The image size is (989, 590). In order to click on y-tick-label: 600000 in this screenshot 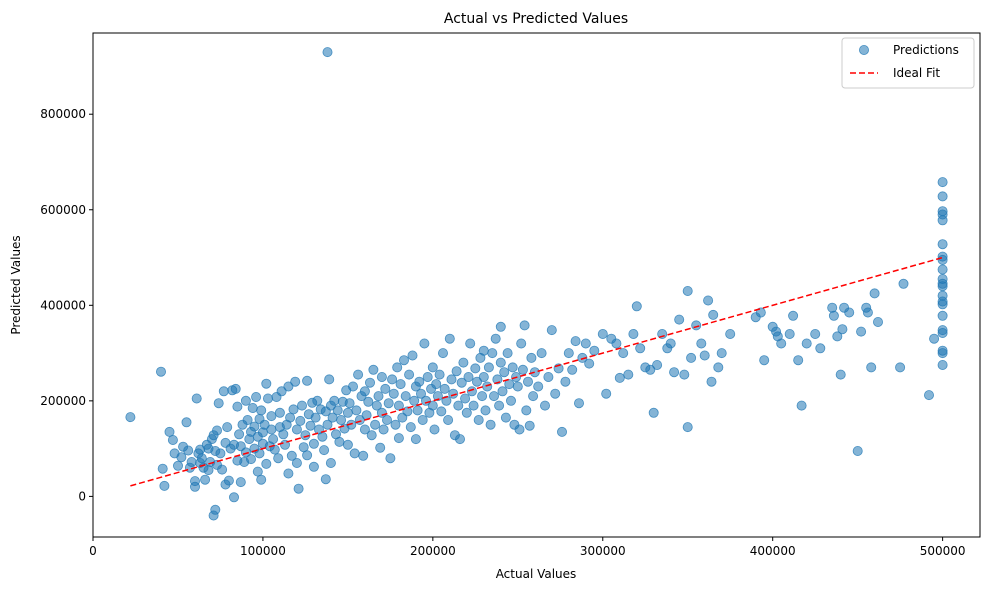, I will do `click(63, 210)`.